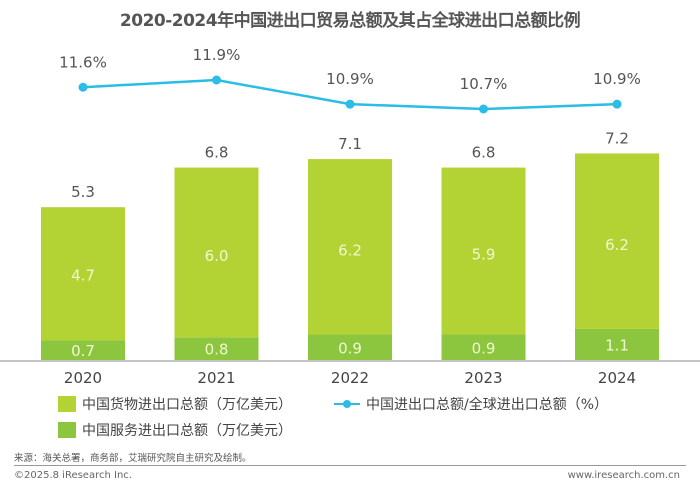 The height and width of the screenshot is (488, 700). I want to click on legend-item-services: 中国服务进出口总额（万亿美元）, so click(175, 430).